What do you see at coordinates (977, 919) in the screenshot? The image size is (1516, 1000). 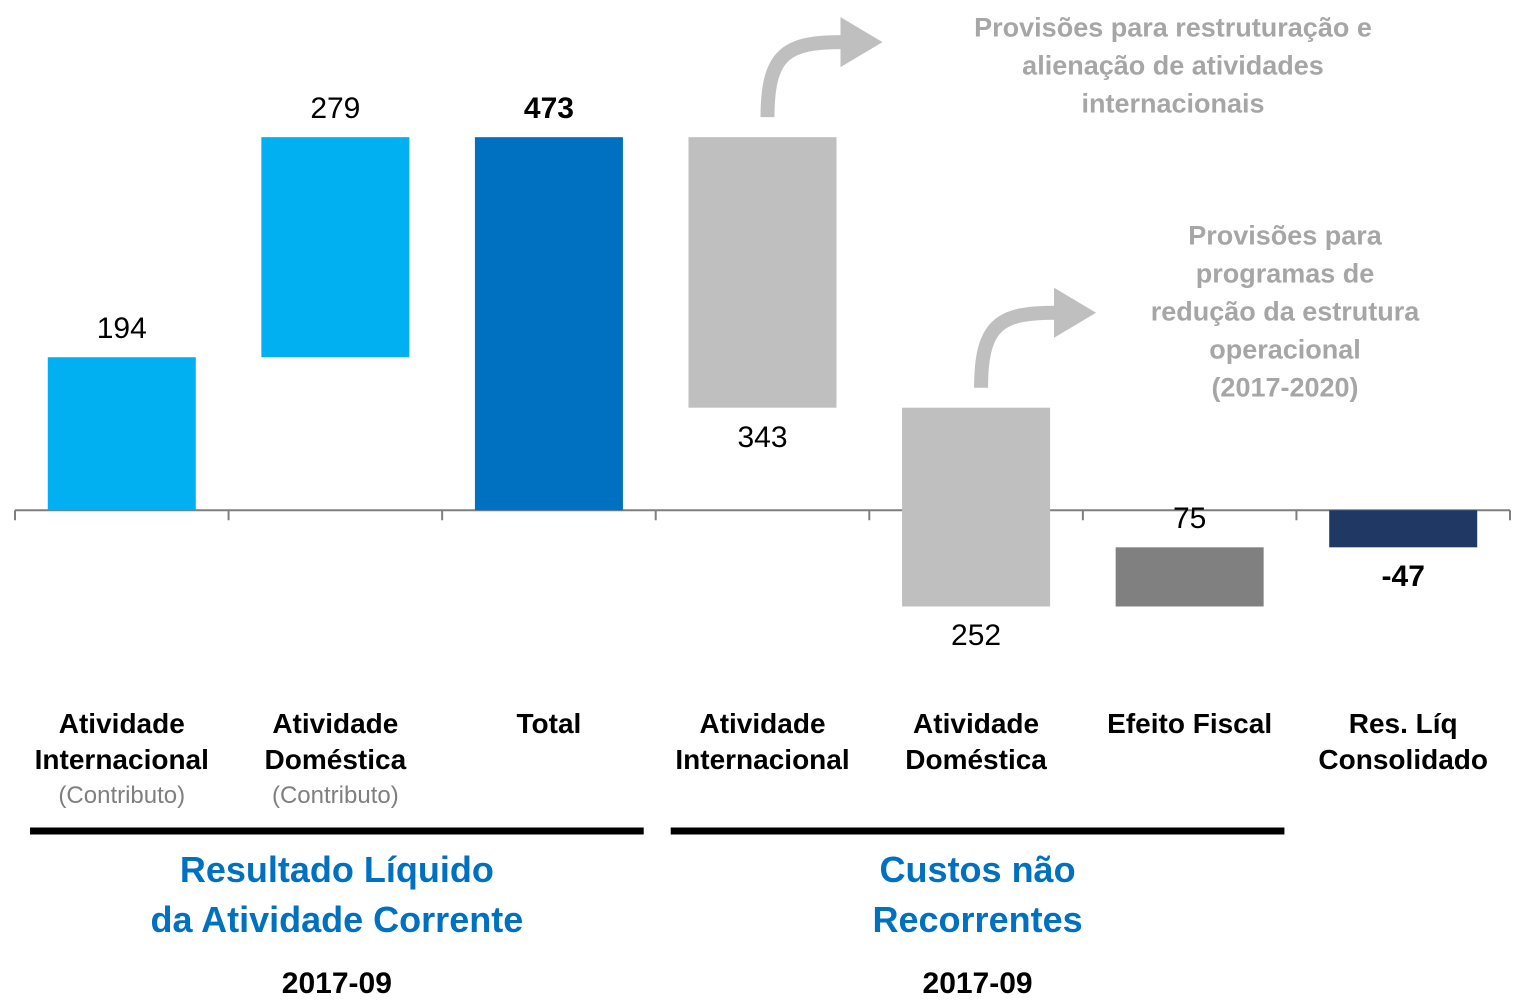 I see `group-label: Recorrentes` at bounding box center [977, 919].